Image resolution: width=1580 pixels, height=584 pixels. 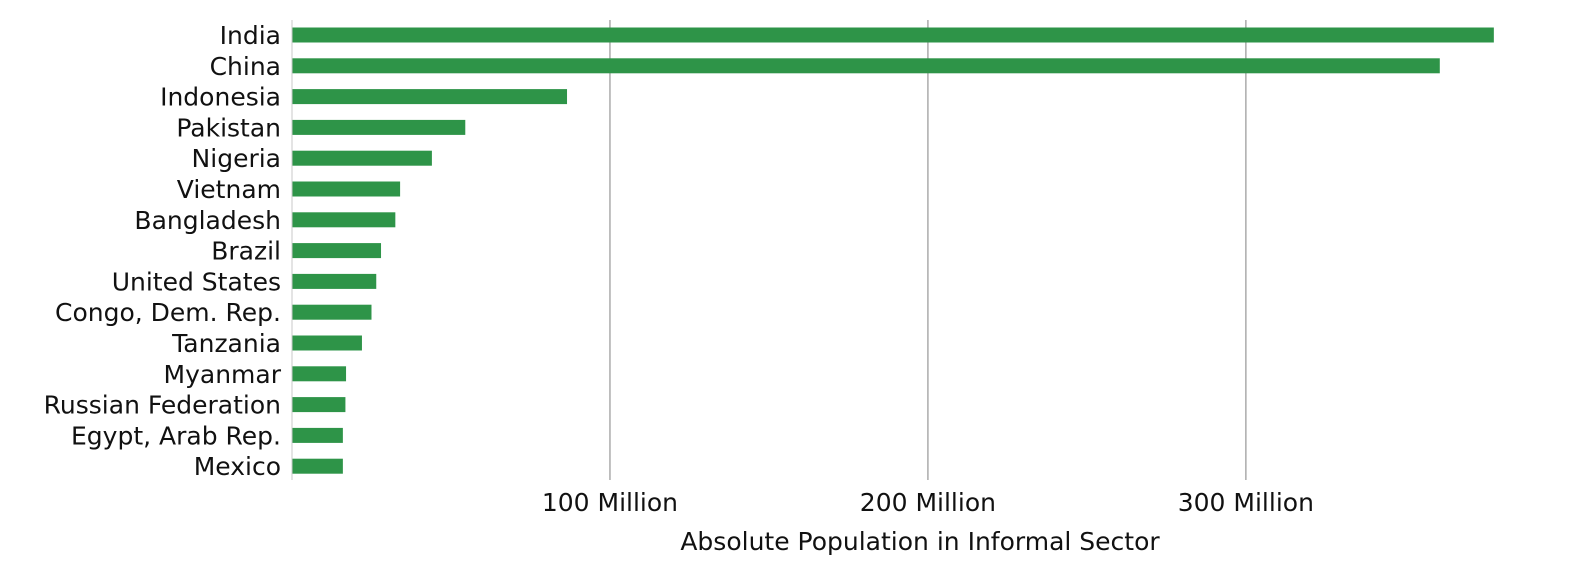 What do you see at coordinates (1246, 502) in the screenshot?
I see `x-tick-label: 300 Million` at bounding box center [1246, 502].